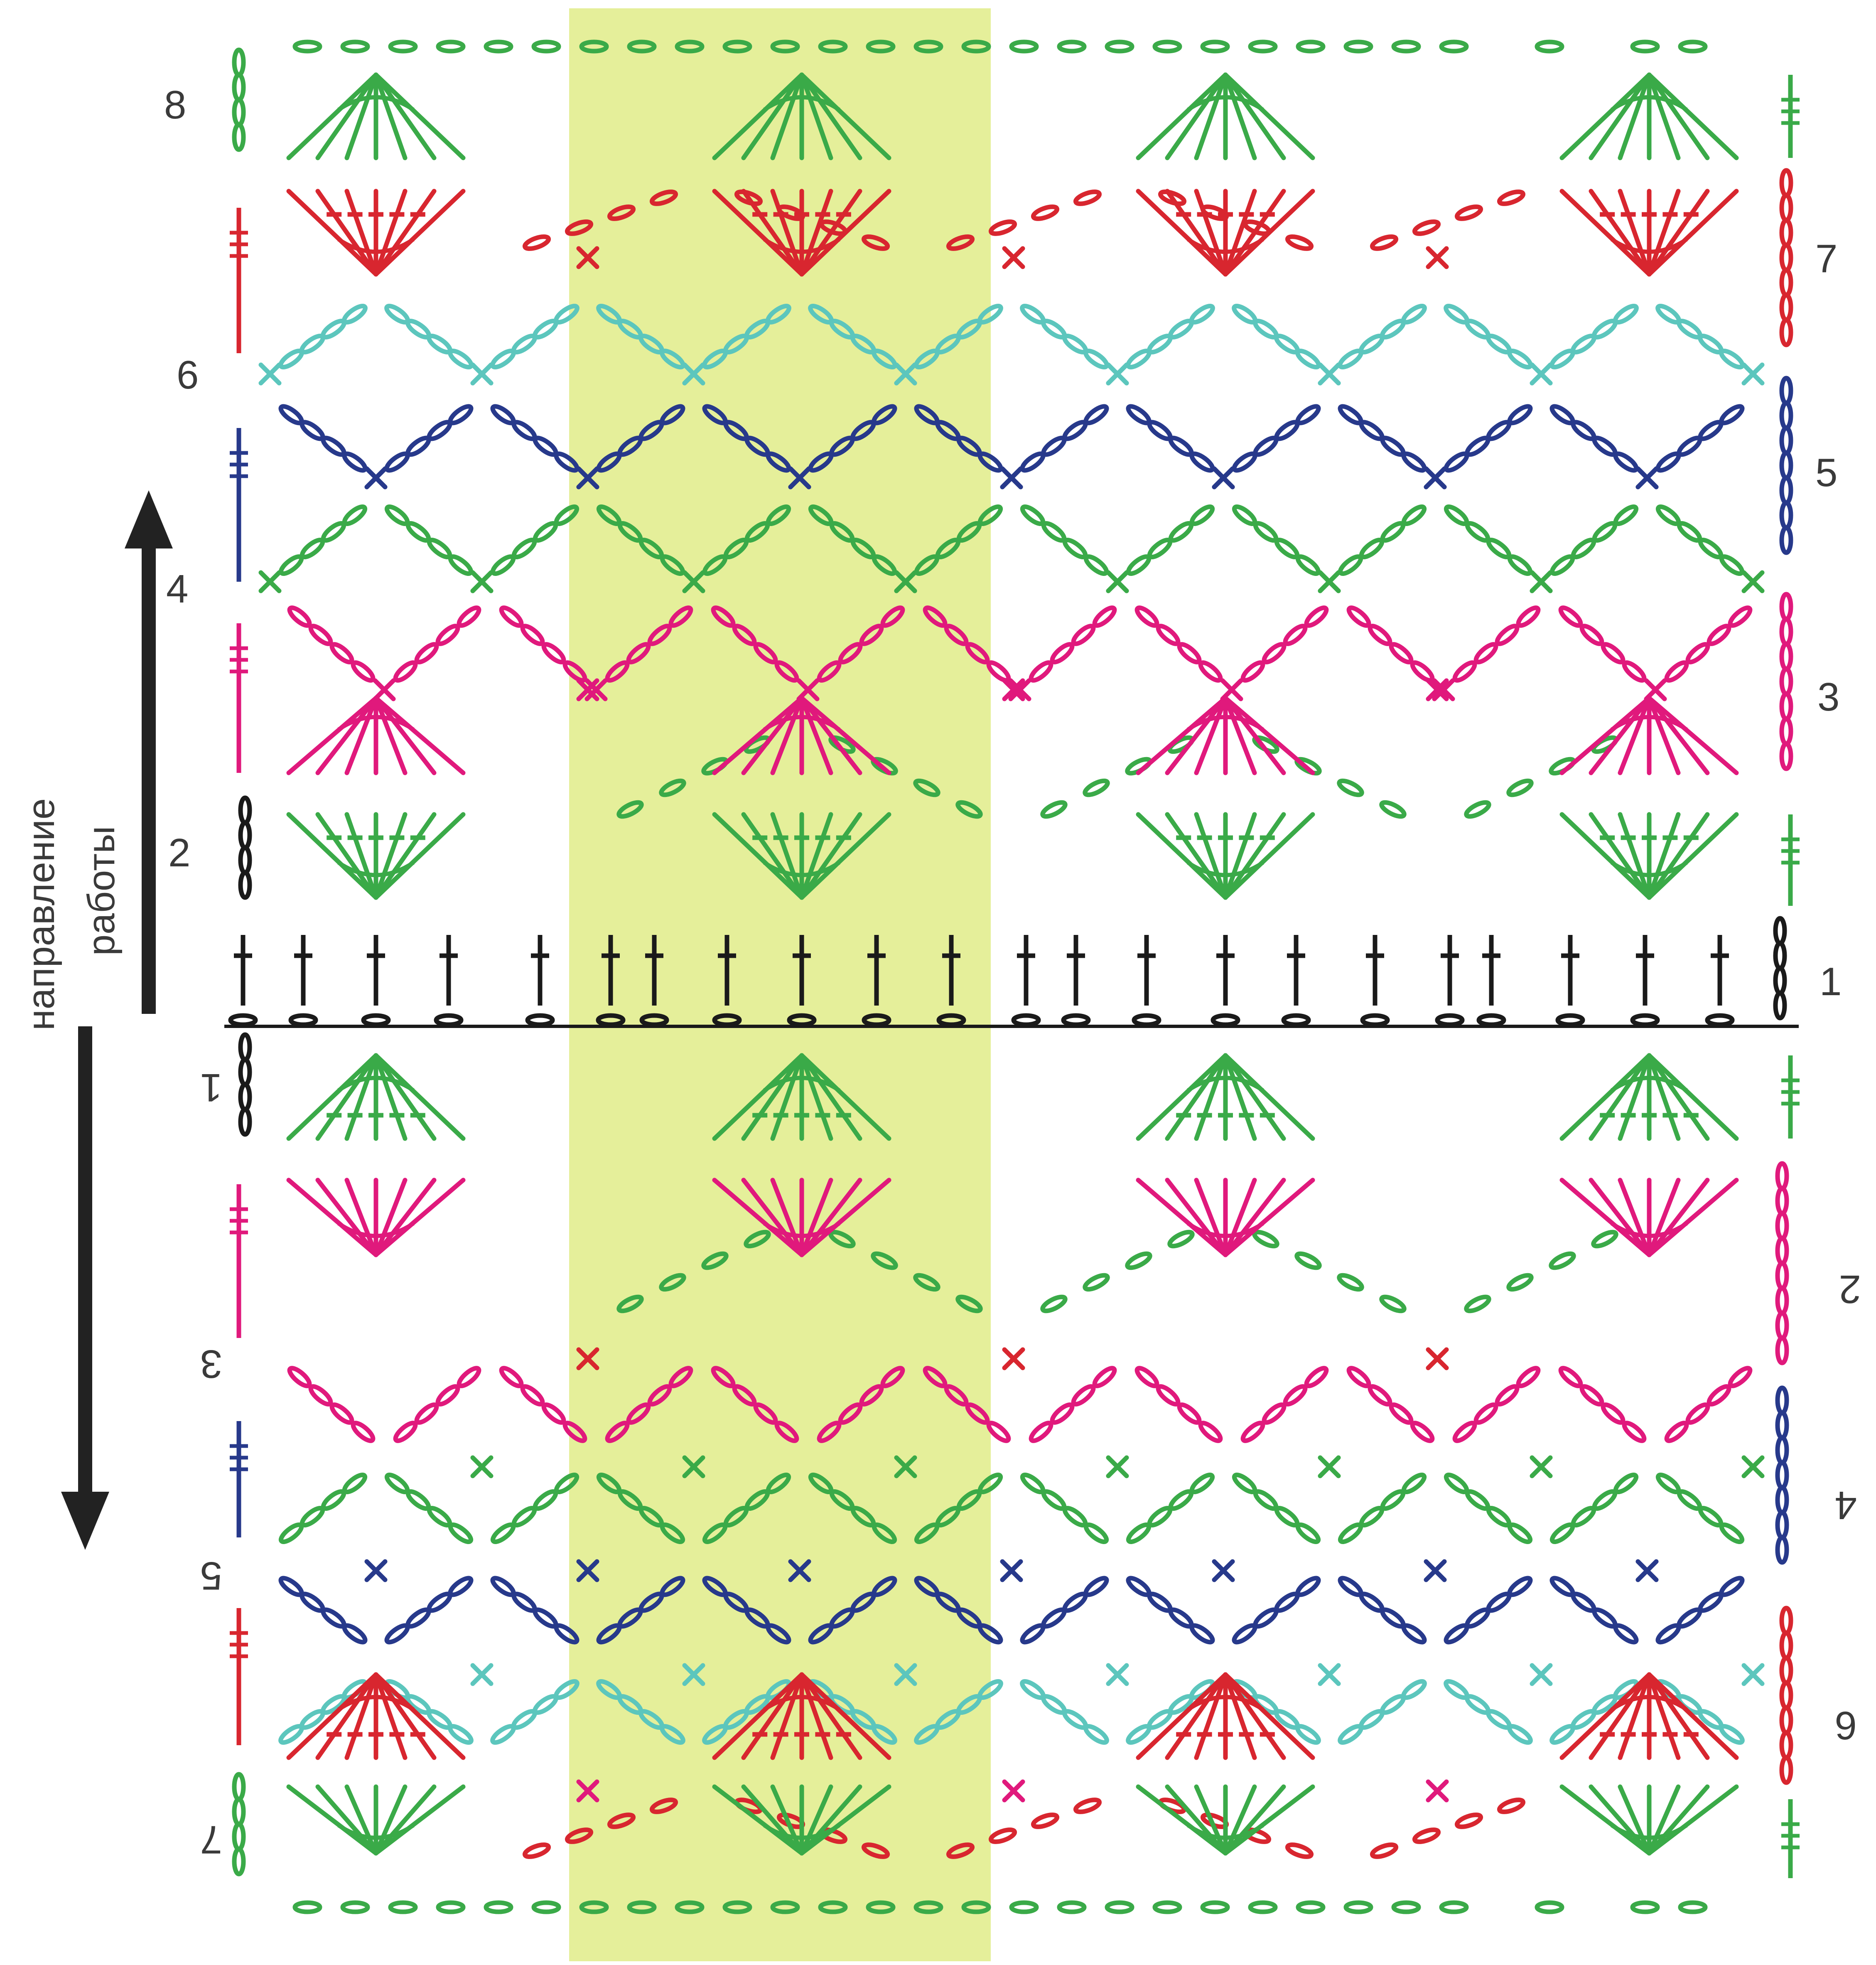 The width and height of the screenshot is (1876, 1965). Describe the element at coordinates (211, 1576) in the screenshot. I see `row-label-5-inverted: 5` at that location.